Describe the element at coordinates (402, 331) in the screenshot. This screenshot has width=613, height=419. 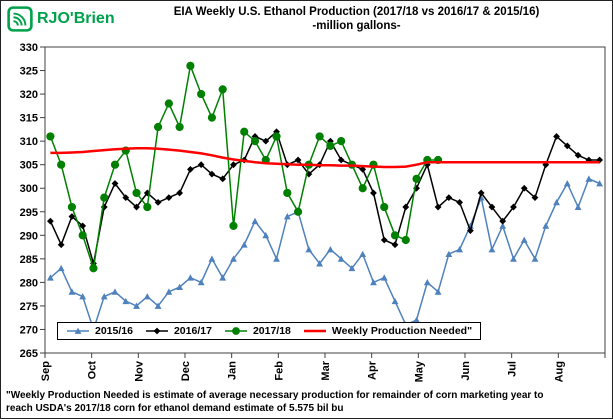
I see `legend-label: Weekly Production Needed"` at that location.